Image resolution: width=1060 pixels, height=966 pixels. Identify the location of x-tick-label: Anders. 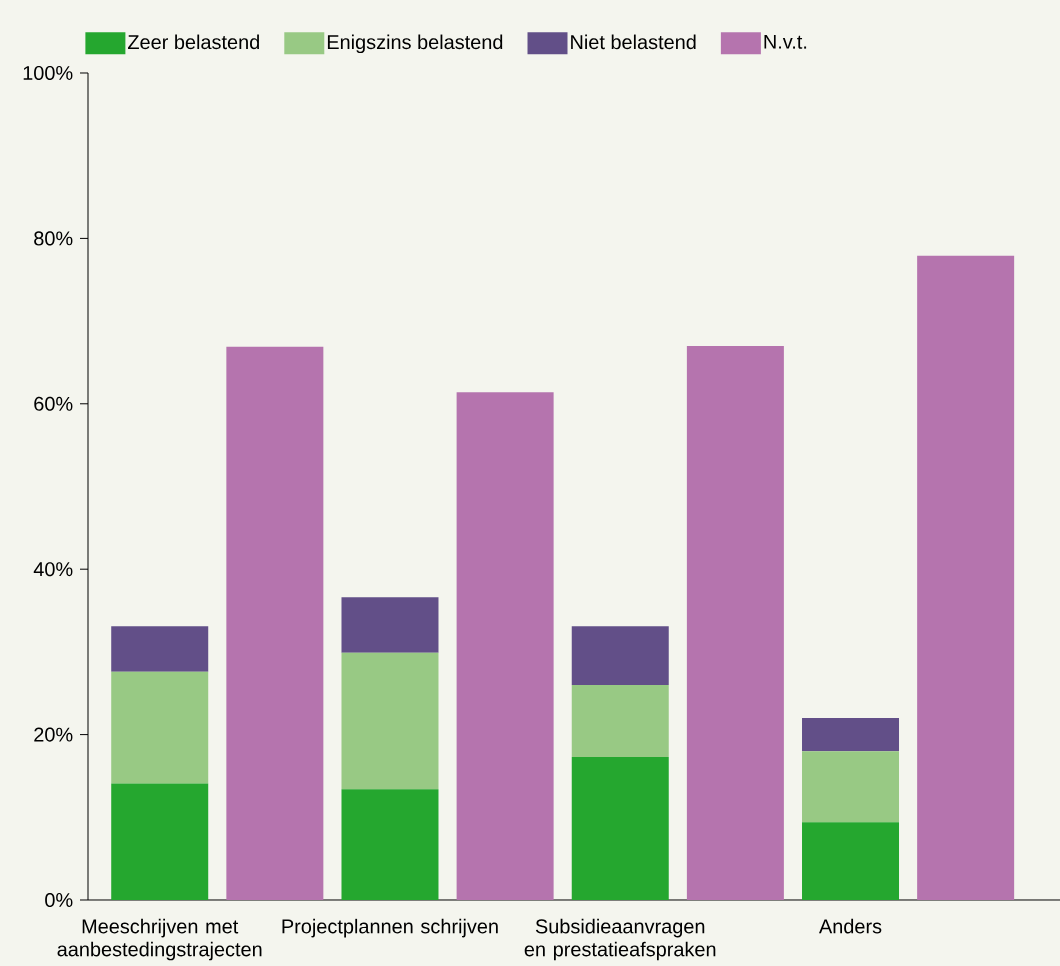
(850, 926).